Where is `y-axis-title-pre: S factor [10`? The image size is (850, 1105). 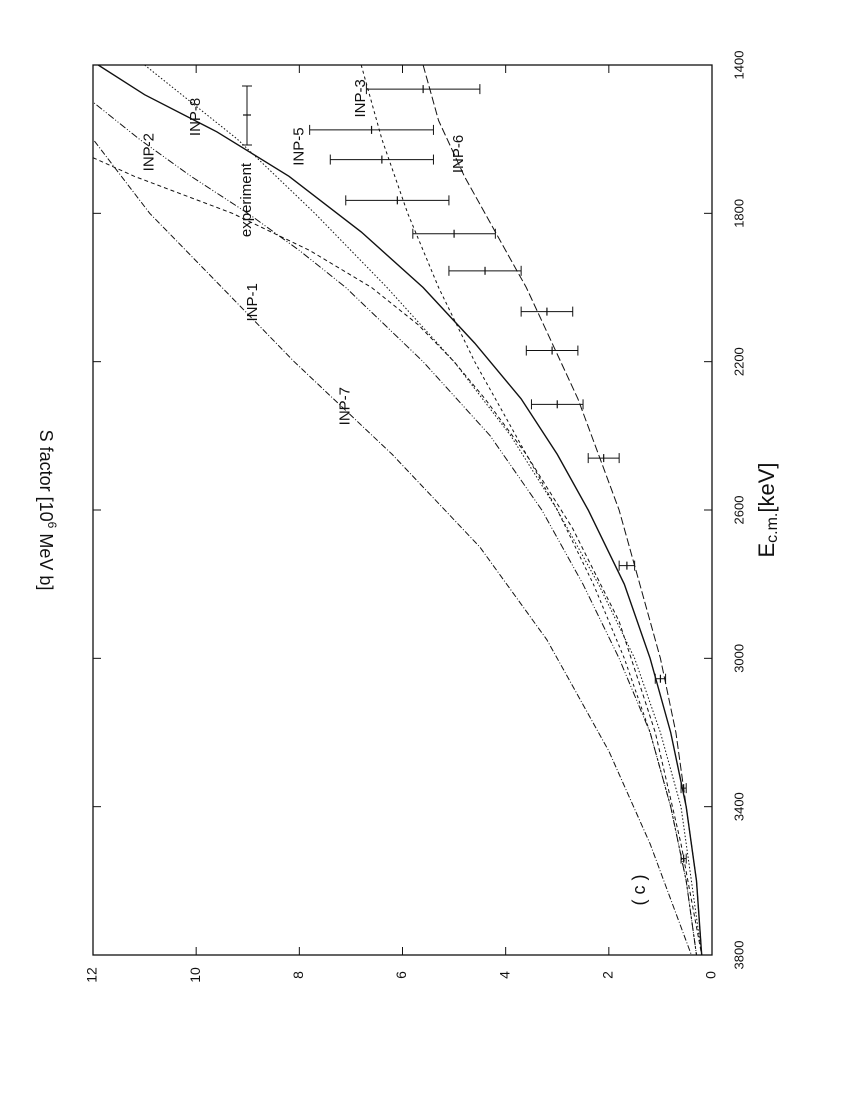 y-axis-title-pre: S factor [10 is located at coordinates (46, 476).